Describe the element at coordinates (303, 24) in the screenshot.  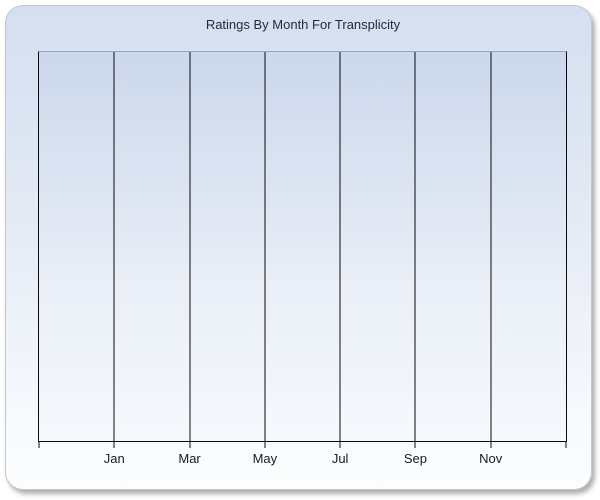
I see `chart-title: Ratings By Month For Transplicity` at that location.